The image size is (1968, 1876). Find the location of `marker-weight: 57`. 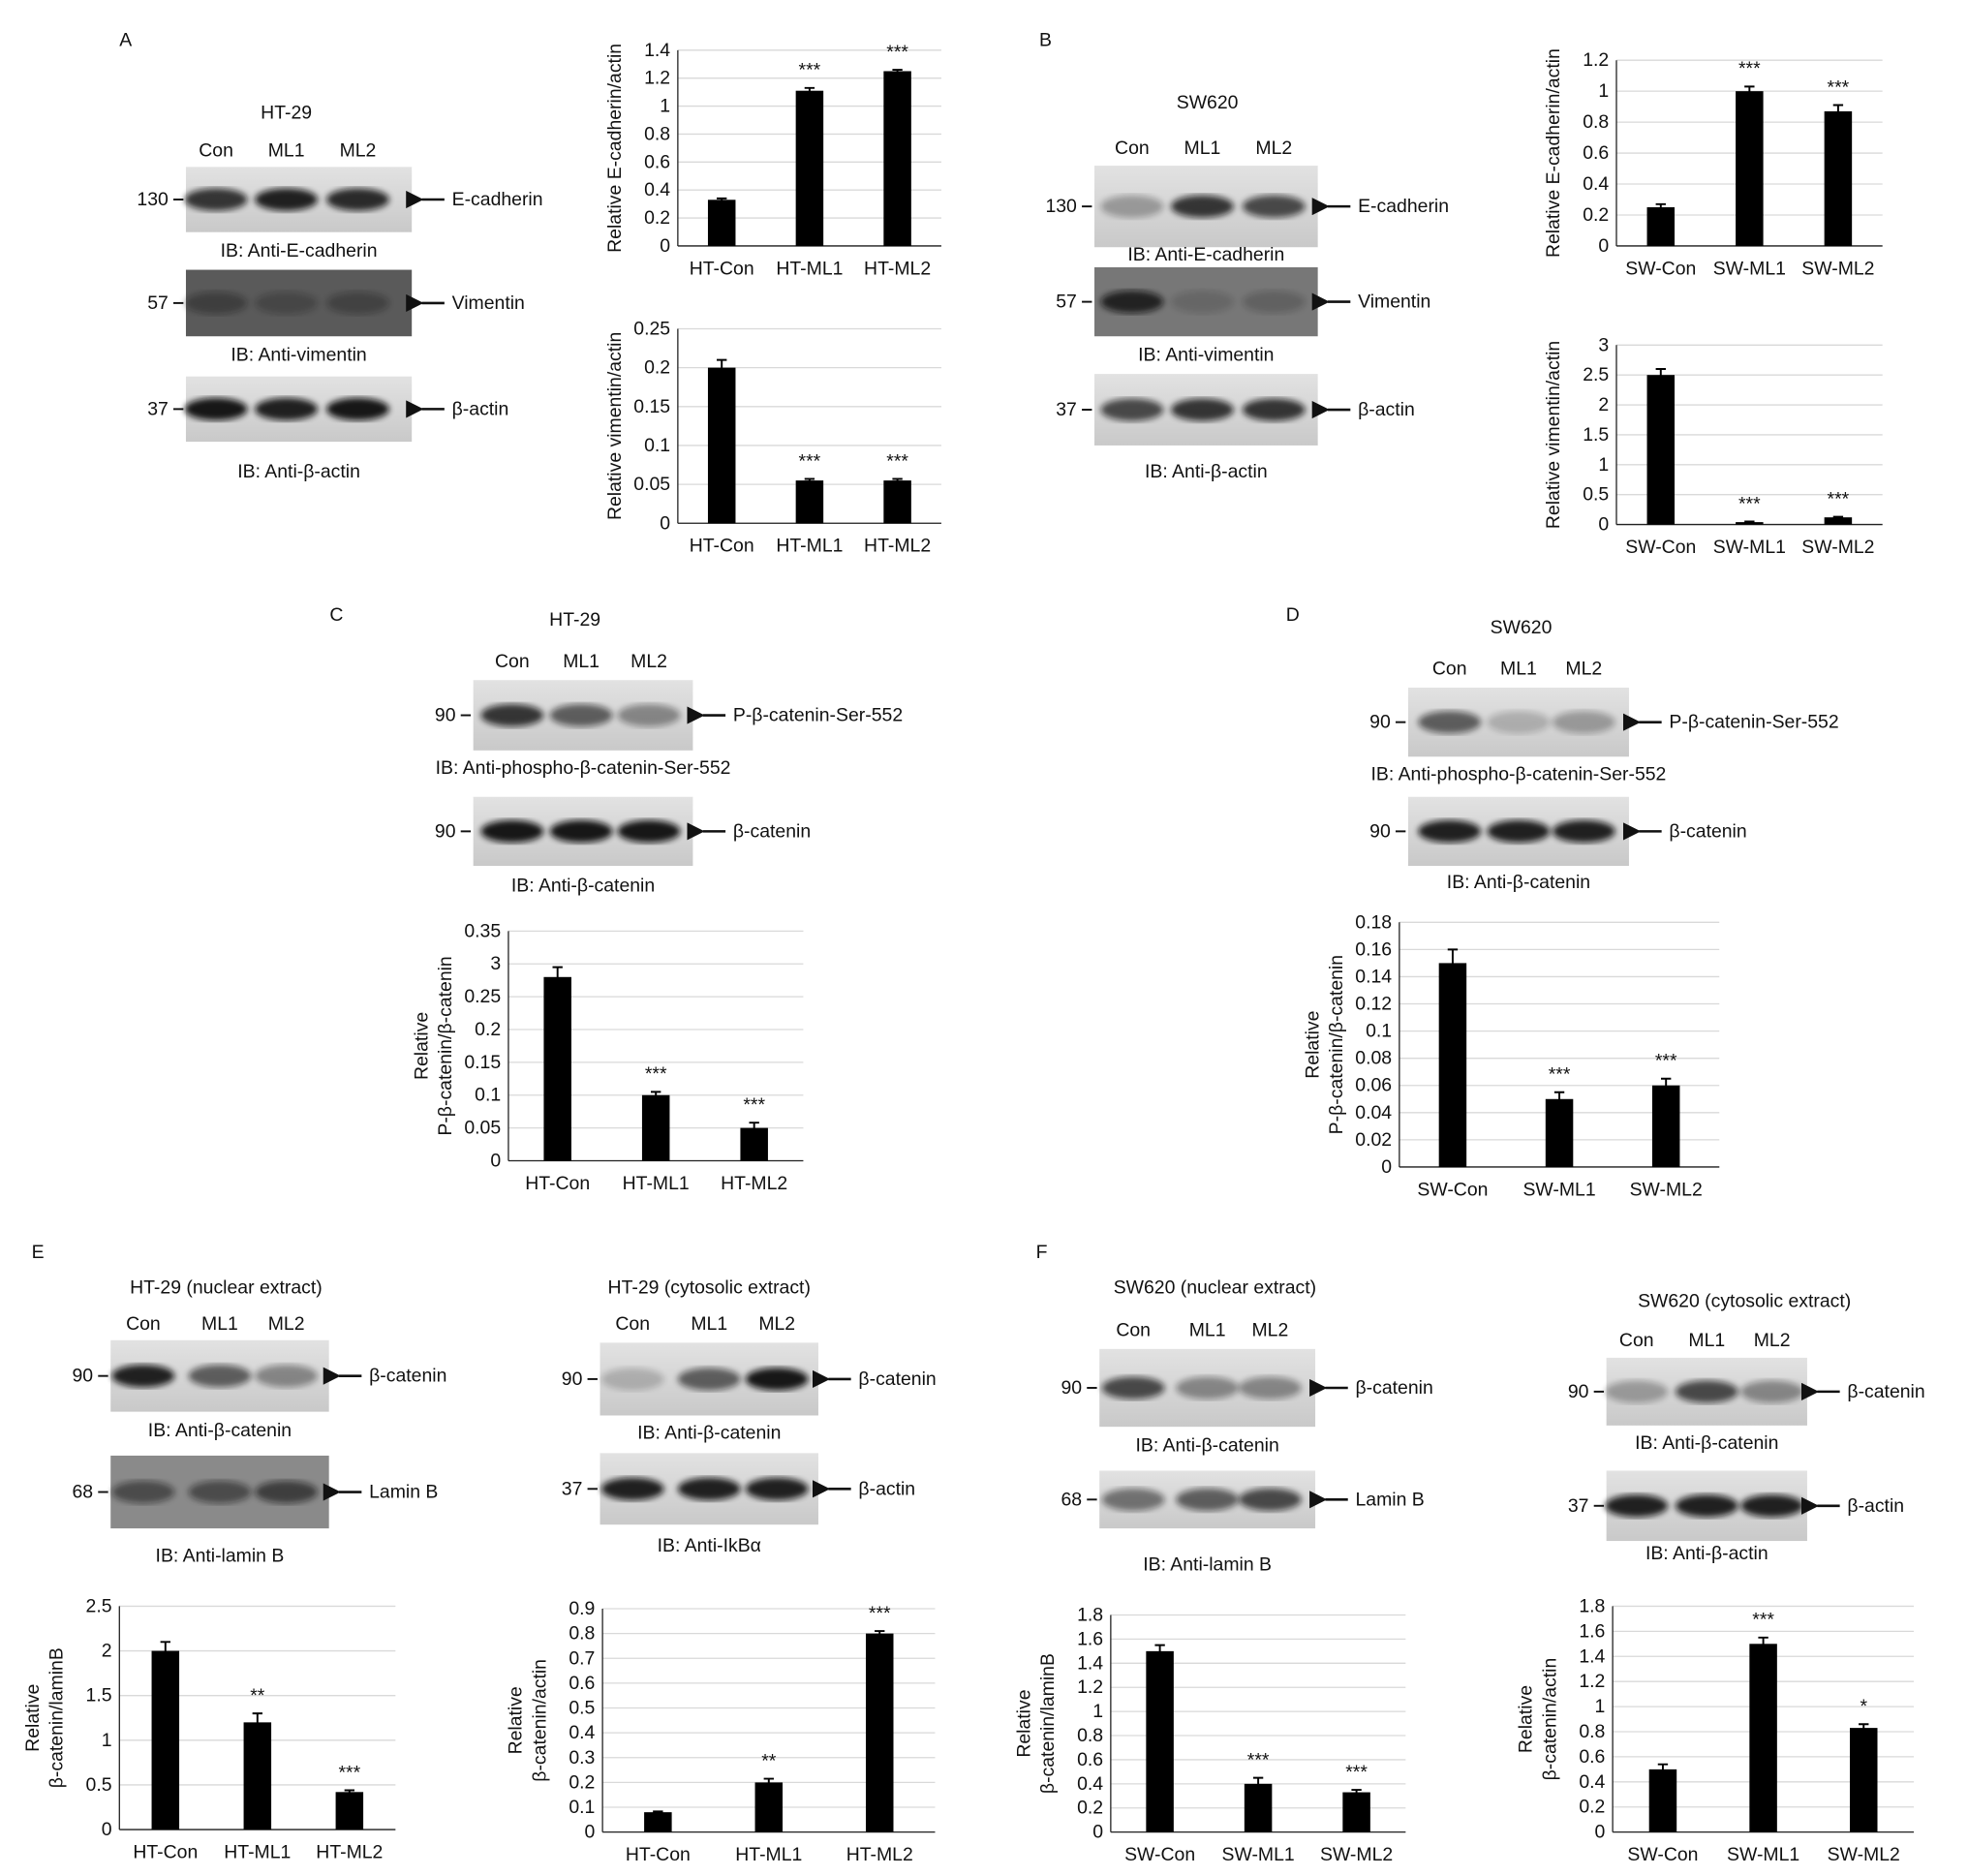

marker-weight: 57 is located at coordinates (158, 303).